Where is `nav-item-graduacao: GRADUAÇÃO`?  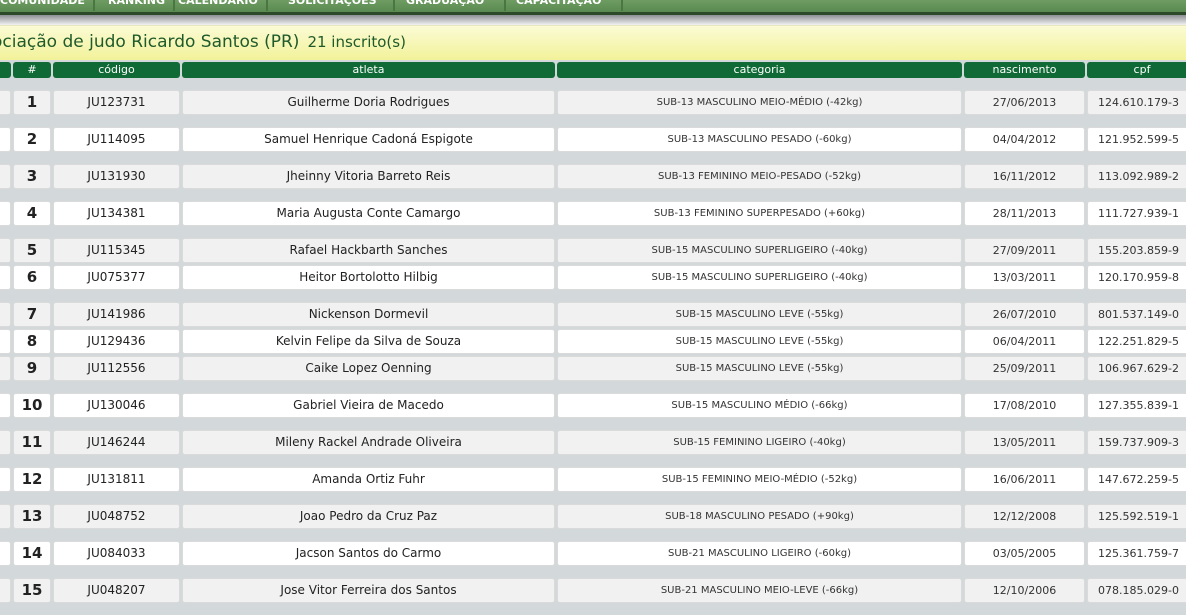 nav-item-graduacao: GRADUAÇÃO is located at coordinates (452, 5).